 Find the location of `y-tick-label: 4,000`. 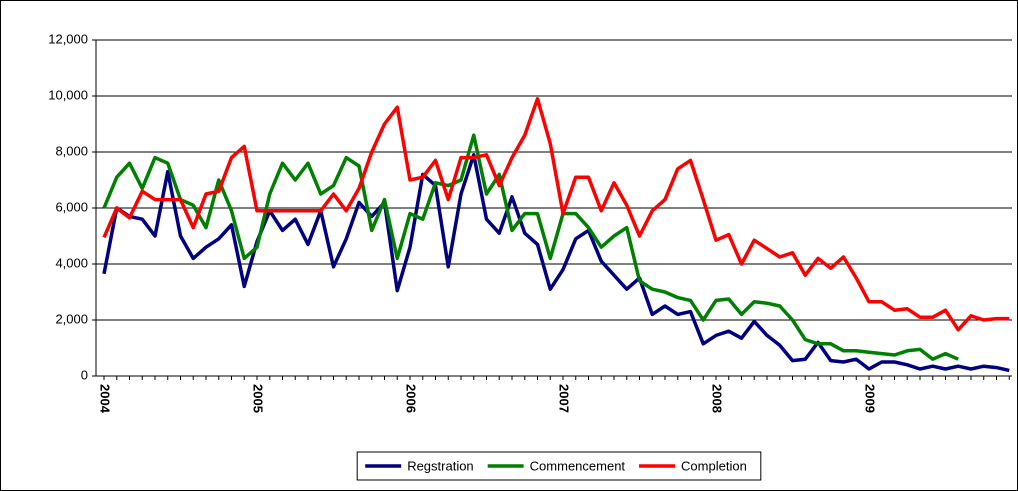

y-tick-label: 4,000 is located at coordinates (71, 262).